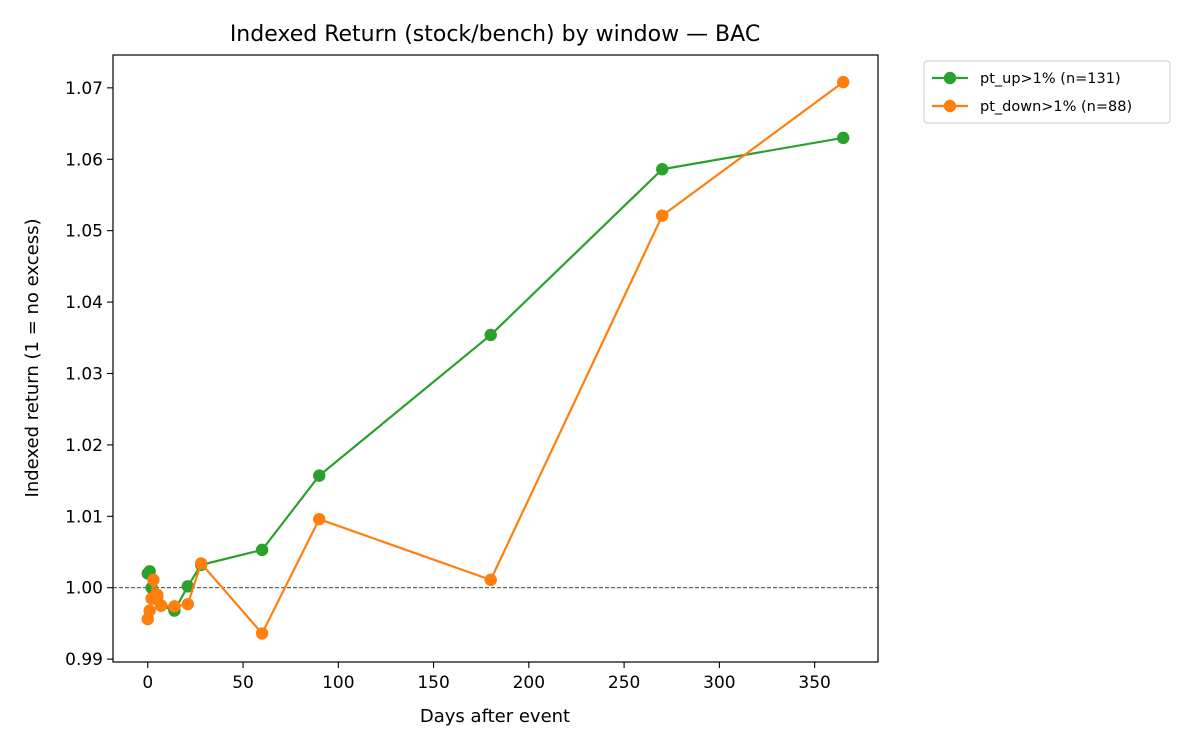 Image resolution: width=1200 pixels, height=750 pixels. I want to click on y-tick-label: 1.02, so click(84, 446).